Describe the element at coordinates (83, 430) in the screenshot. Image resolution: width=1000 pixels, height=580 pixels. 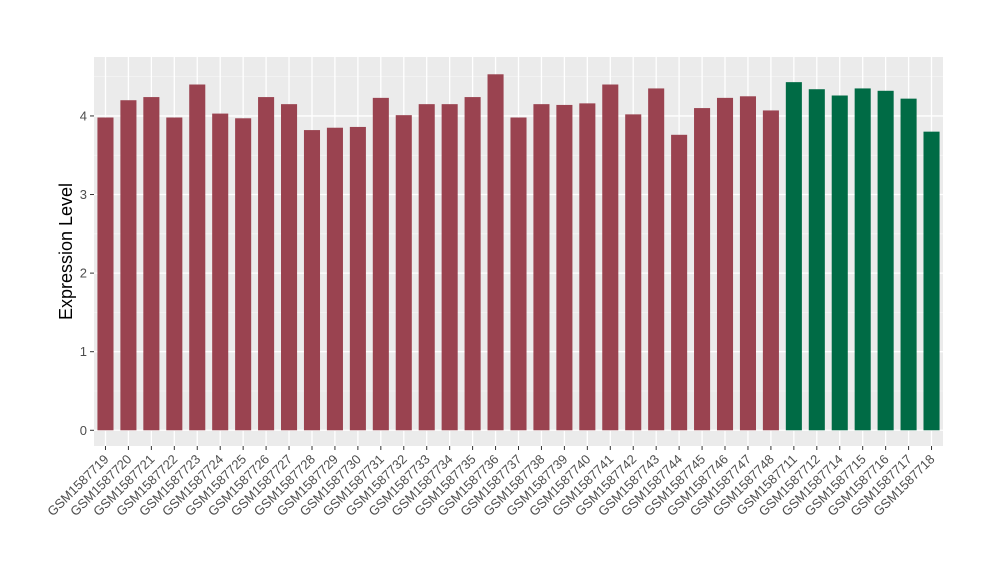
I see `y-tick-label: 0` at that location.